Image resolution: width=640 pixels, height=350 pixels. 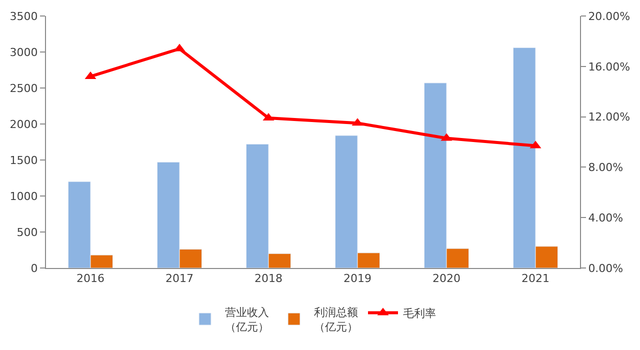 What do you see at coordinates (247, 320) in the screenshot?
I see `legend-label: 营业收入（亿元）` at bounding box center [247, 320].